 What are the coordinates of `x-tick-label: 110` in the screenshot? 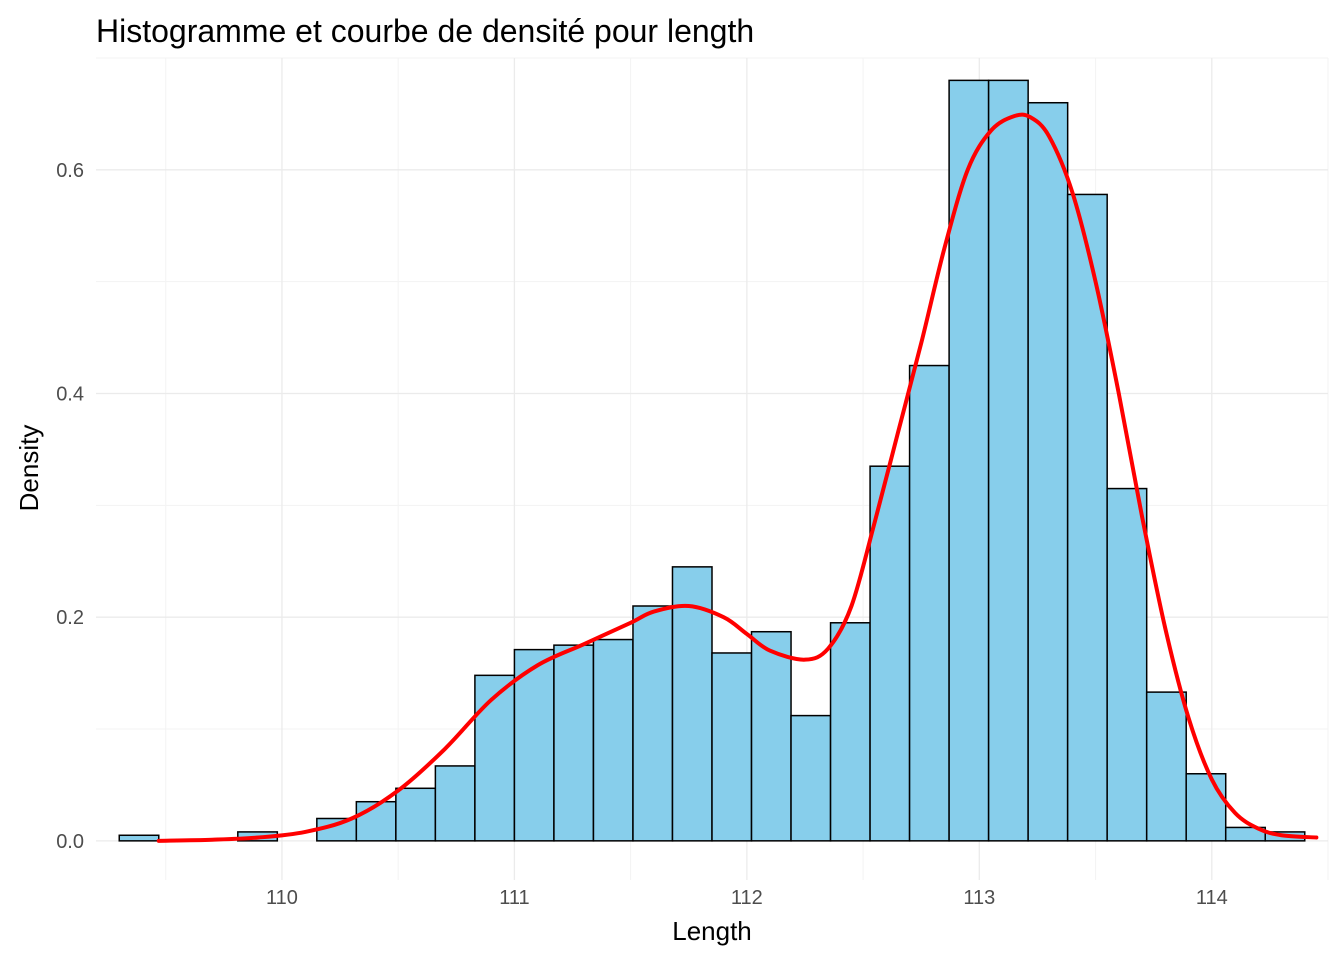 It's located at (282, 898).